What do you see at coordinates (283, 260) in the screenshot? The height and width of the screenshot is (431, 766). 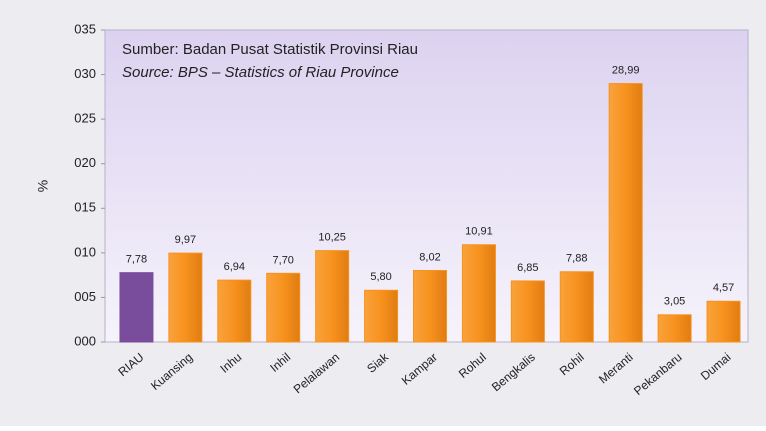 I see `data-label: 7,70` at bounding box center [283, 260].